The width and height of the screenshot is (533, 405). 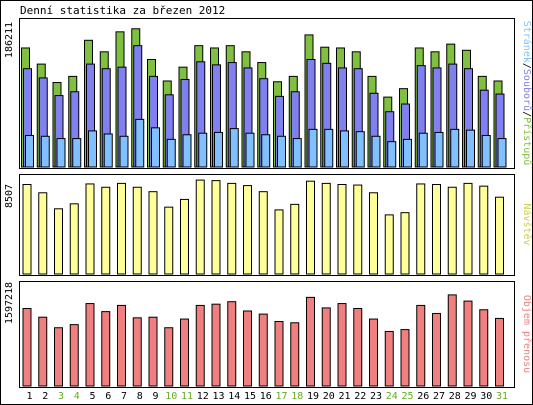 I want to click on x-tick-day-21: 21, so click(x=344, y=396).